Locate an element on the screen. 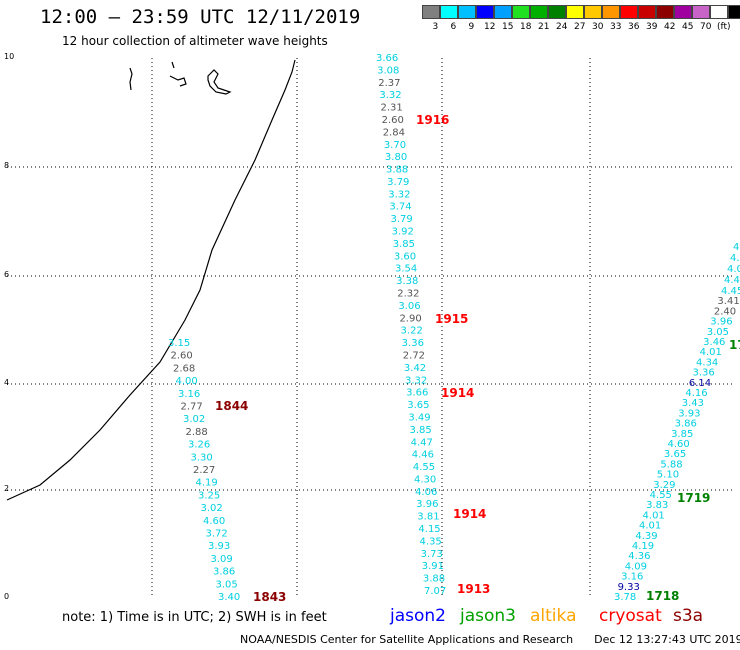  wave-height-value: 3.65 is located at coordinates (418, 405).